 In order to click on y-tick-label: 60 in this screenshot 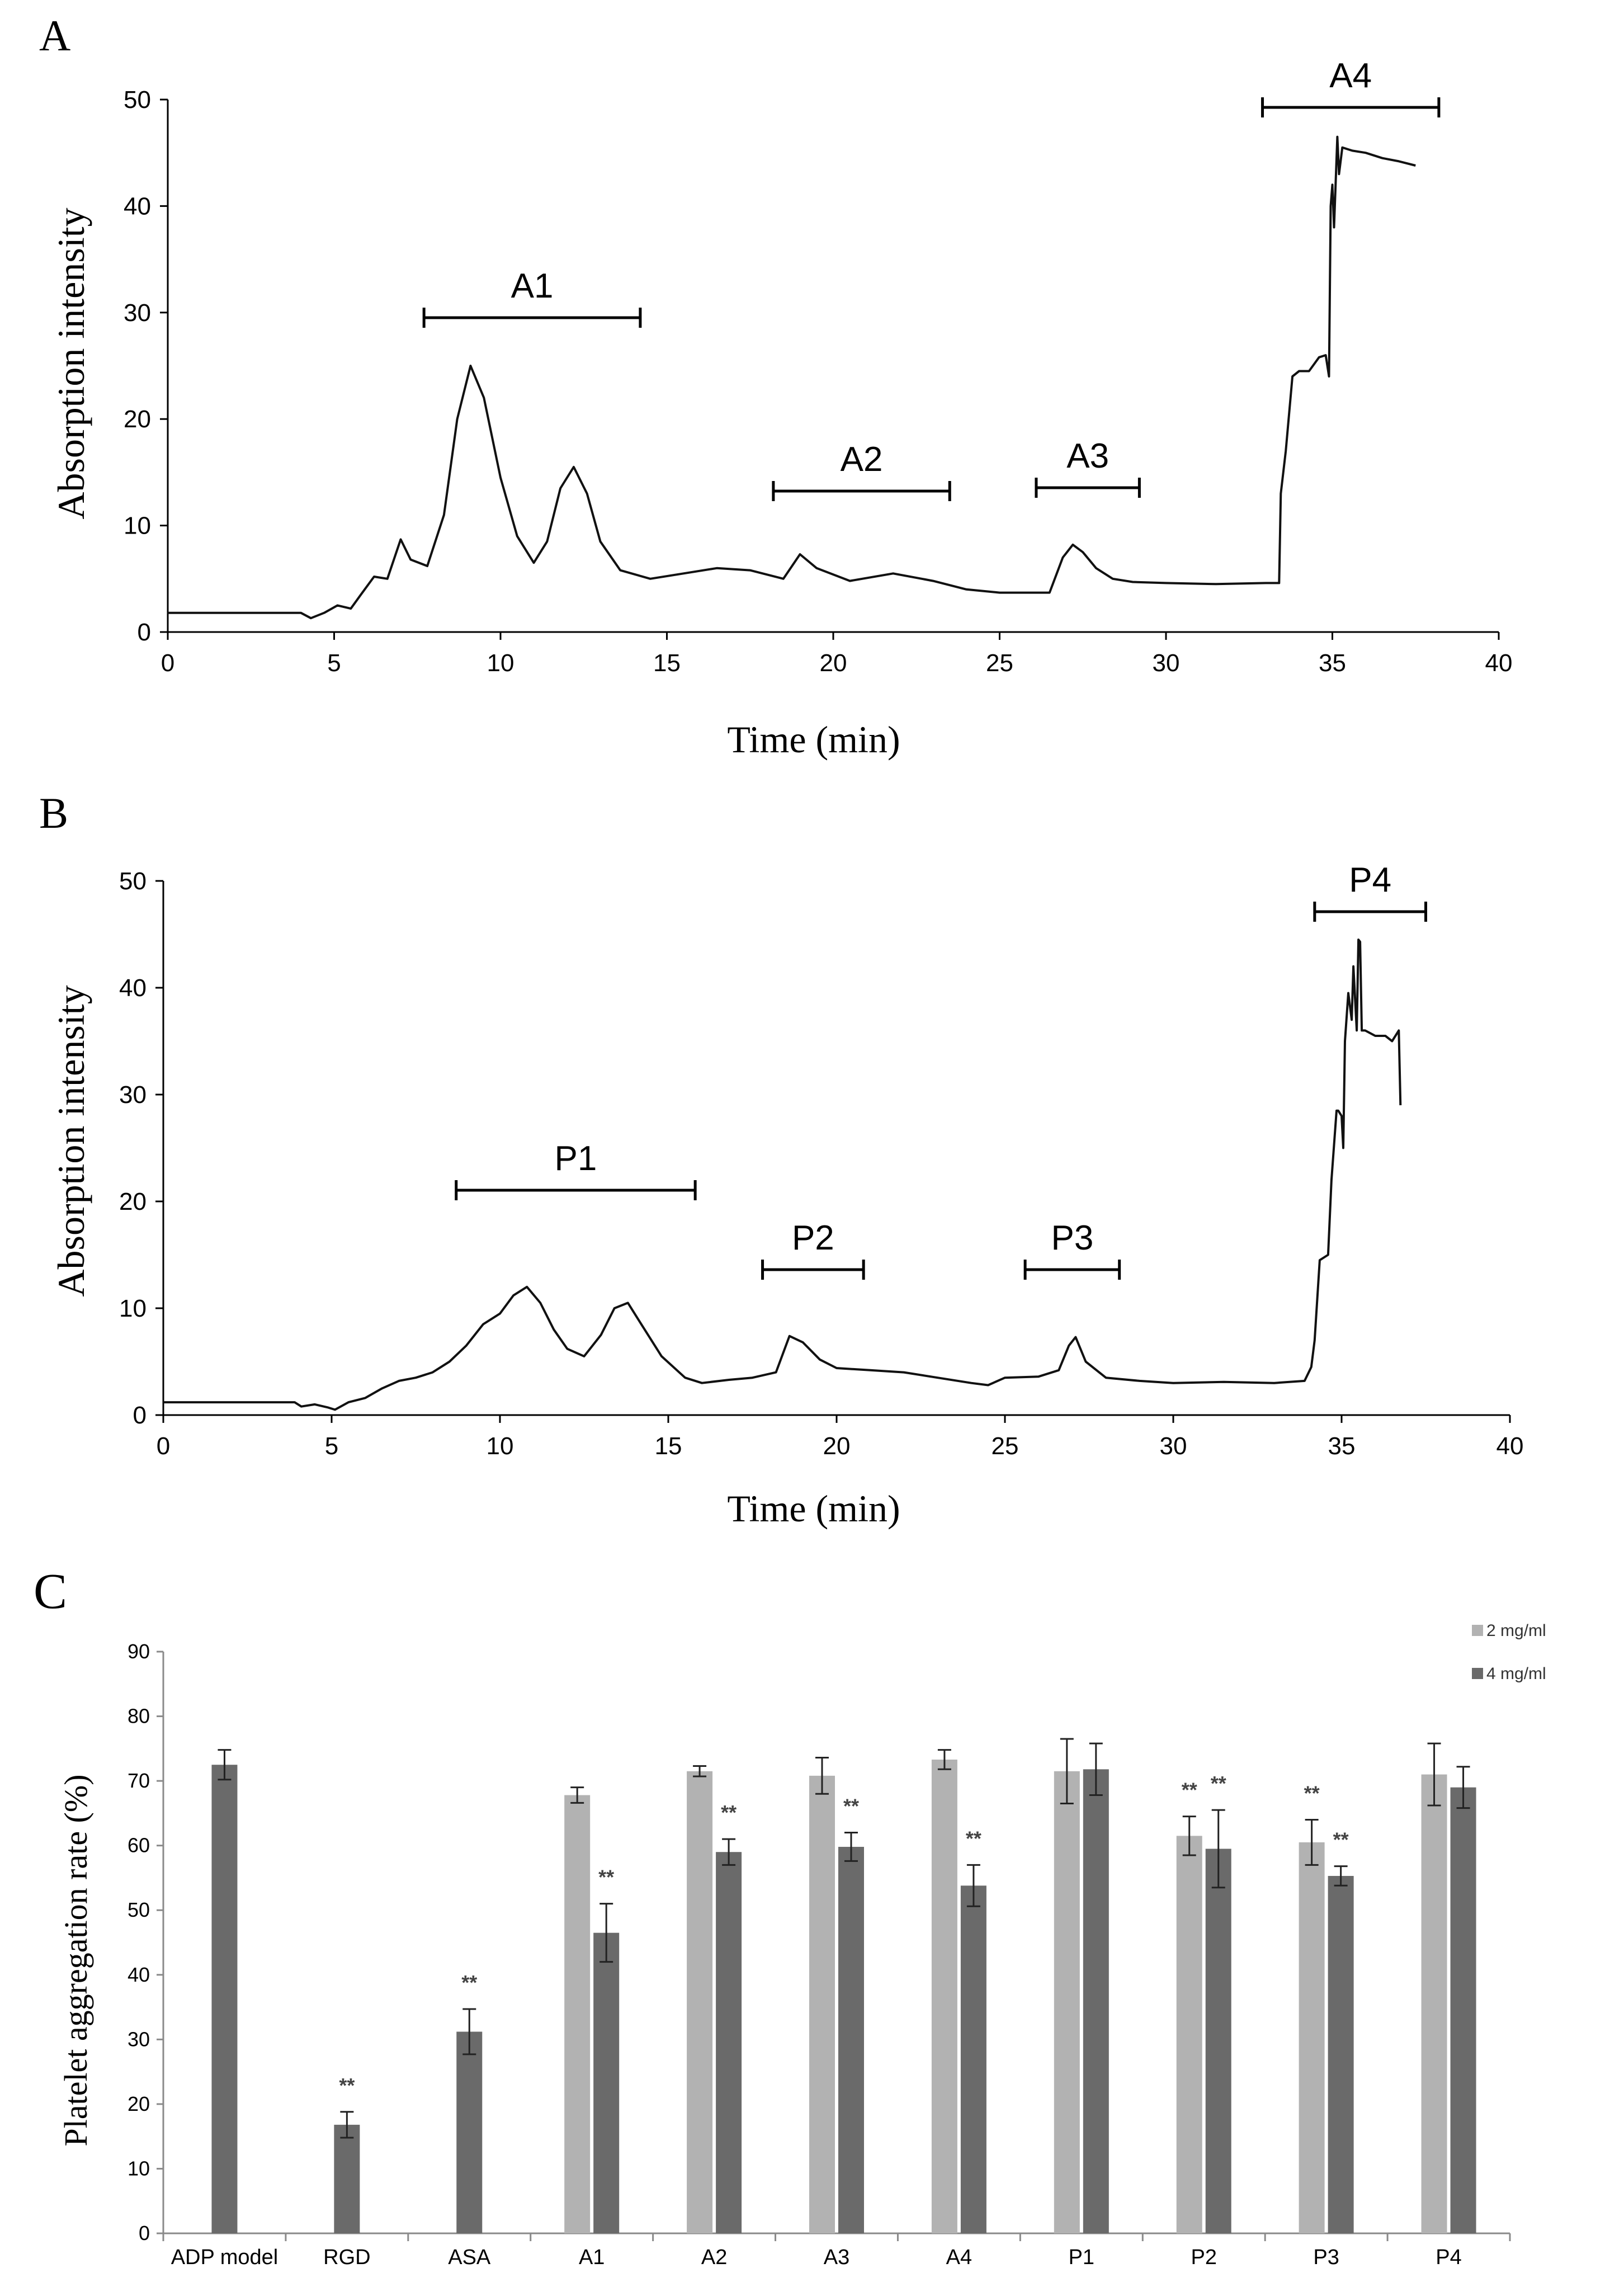, I will do `click(139, 1845)`.